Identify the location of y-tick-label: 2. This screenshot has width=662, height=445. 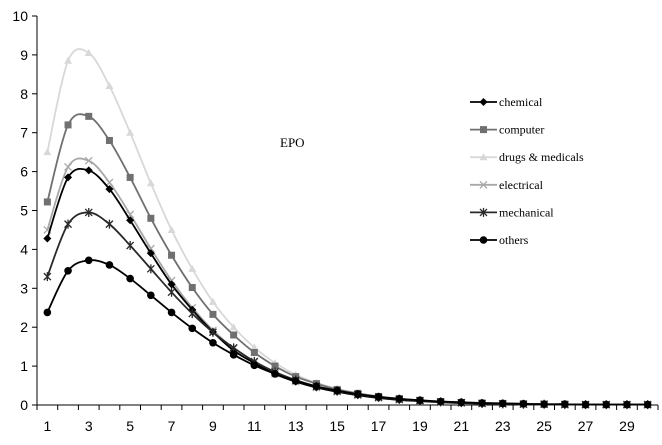
(24, 327).